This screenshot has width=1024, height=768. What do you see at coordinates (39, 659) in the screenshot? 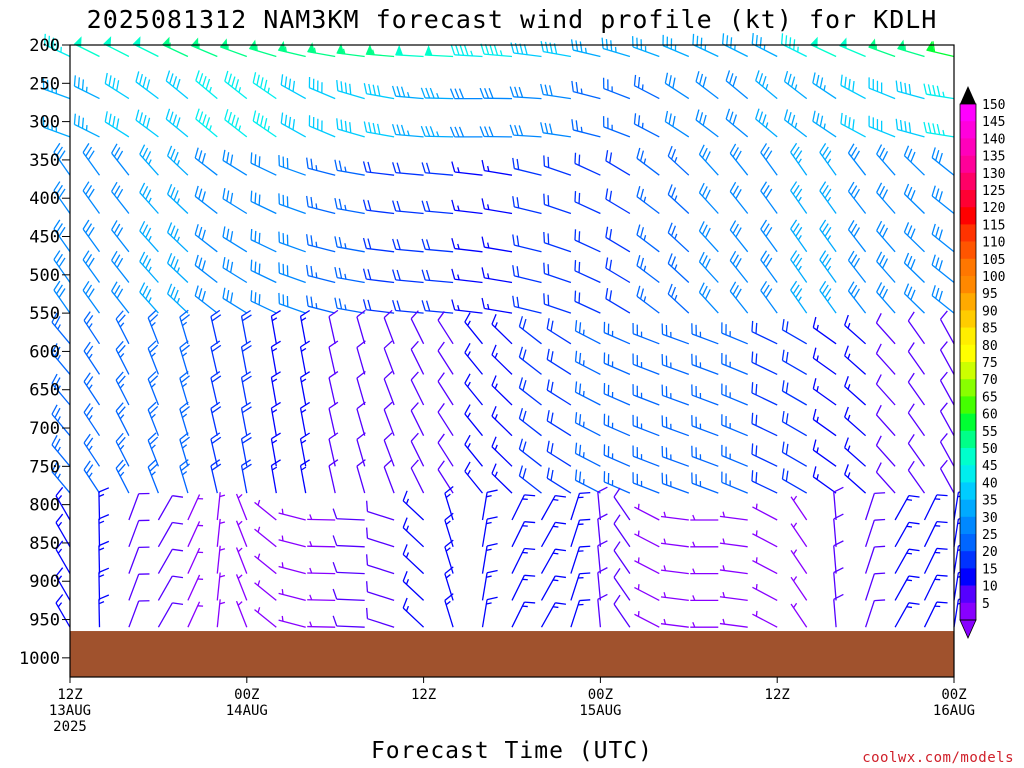
I see `y-tick-label: 1000` at bounding box center [39, 659].